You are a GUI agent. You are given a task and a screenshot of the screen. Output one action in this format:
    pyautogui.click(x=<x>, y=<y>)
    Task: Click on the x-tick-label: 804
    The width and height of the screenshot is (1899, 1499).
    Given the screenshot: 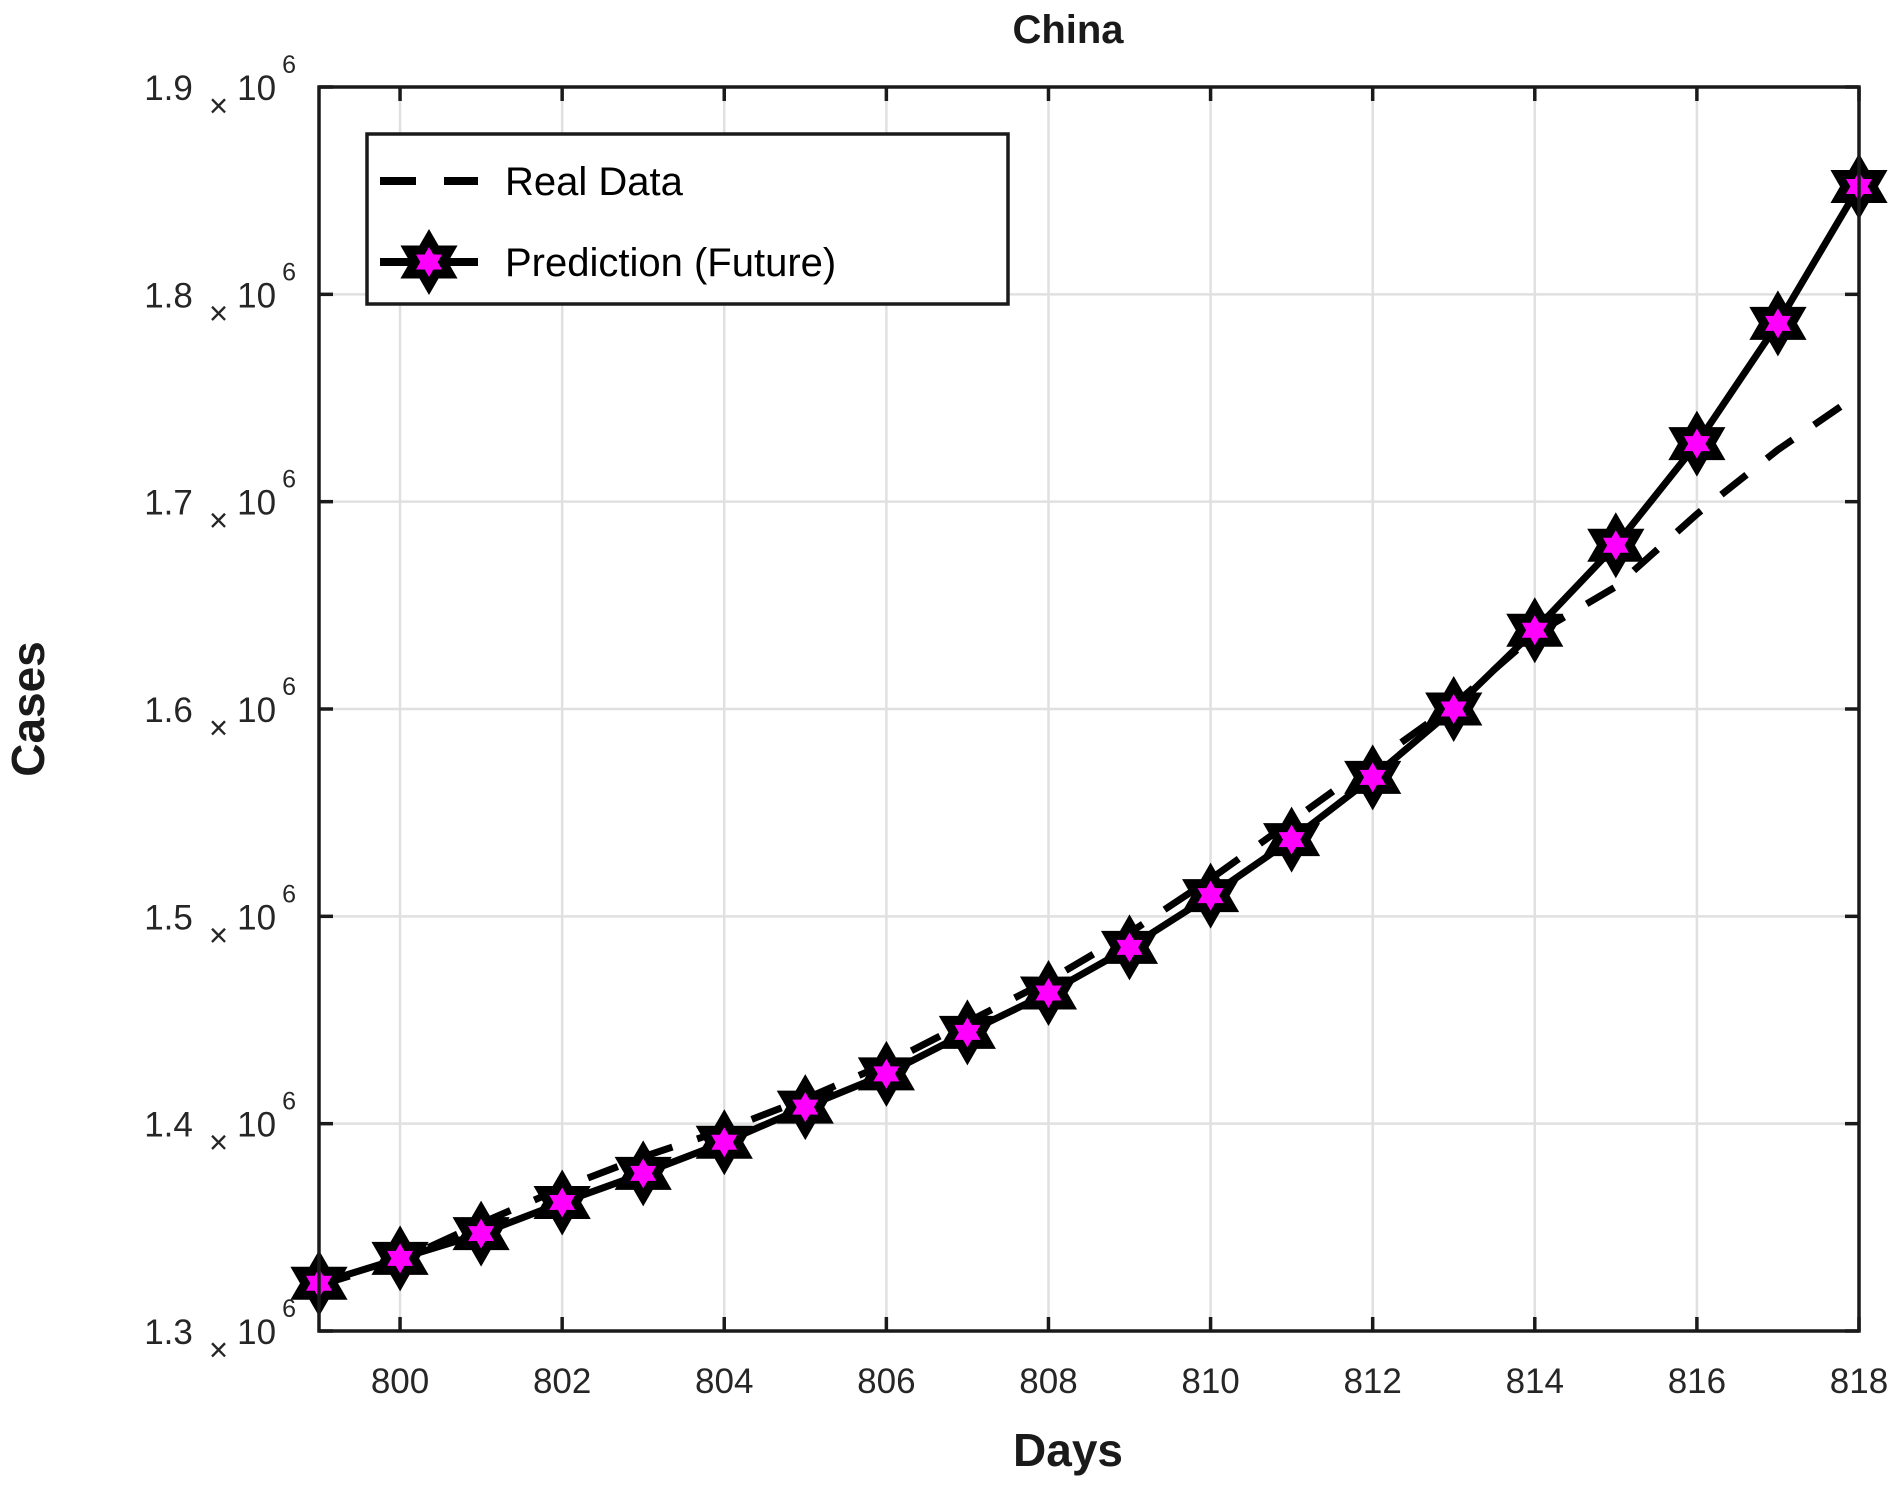 What is the action you would take?
    pyautogui.click(x=724, y=1381)
    